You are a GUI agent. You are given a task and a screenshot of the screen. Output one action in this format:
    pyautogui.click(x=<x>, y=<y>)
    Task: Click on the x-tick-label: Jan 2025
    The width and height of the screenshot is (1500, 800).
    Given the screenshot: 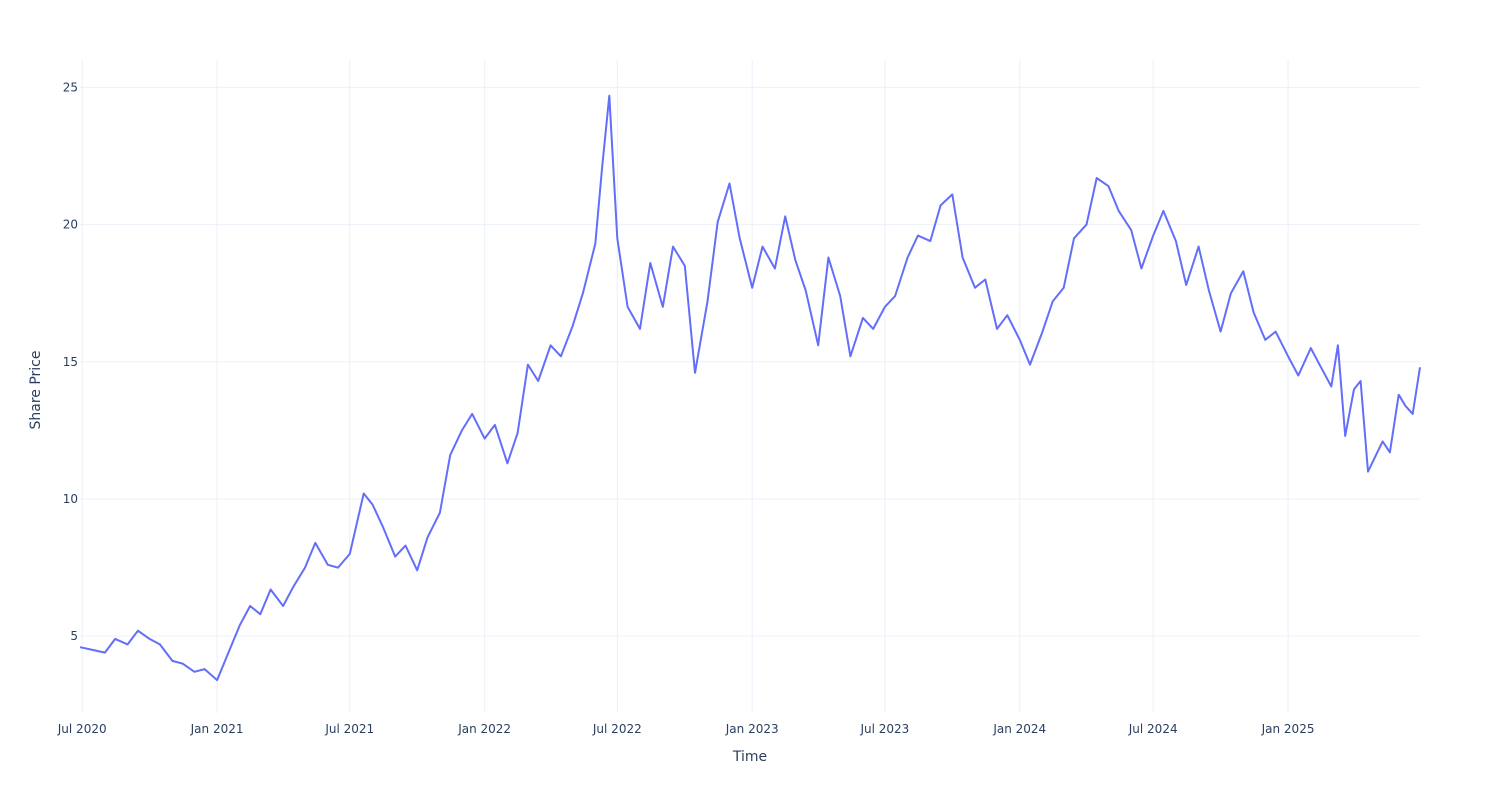 What is the action you would take?
    pyautogui.click(x=1288, y=729)
    